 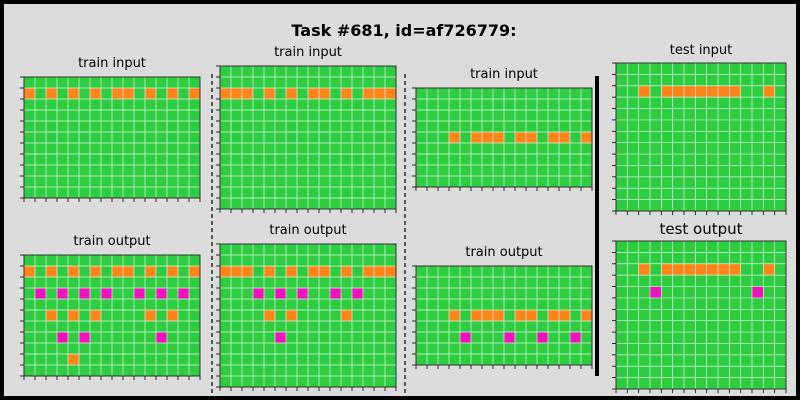 I want to click on pair3-input-label: train input, so click(x=504, y=74).